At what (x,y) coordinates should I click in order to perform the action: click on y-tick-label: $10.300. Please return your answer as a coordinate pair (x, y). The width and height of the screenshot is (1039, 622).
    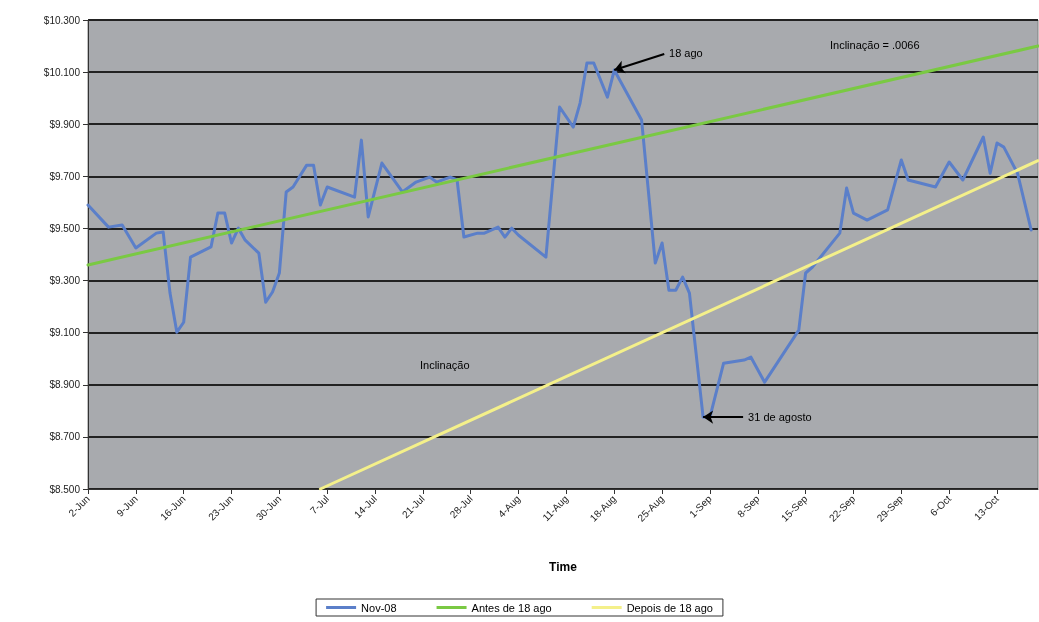
    Looking at the image, I should click on (62, 20).